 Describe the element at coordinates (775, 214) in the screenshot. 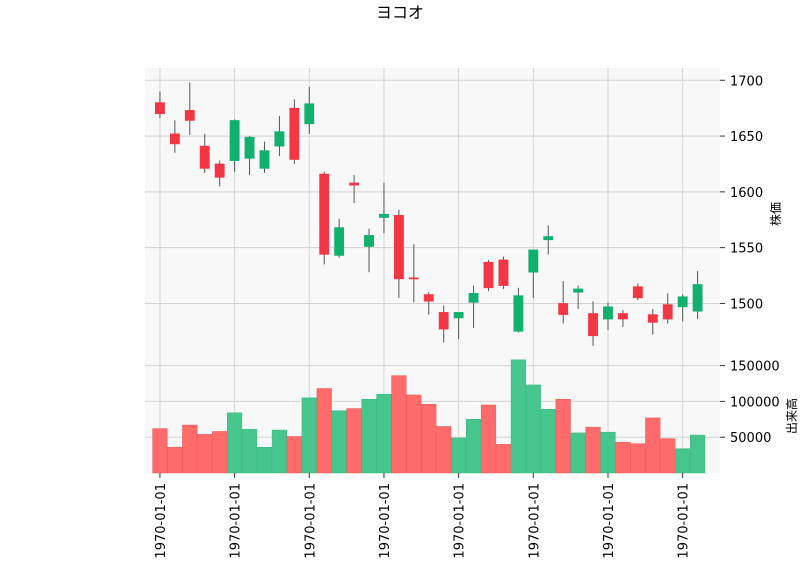

I see `price-axis-label: 株価` at that location.